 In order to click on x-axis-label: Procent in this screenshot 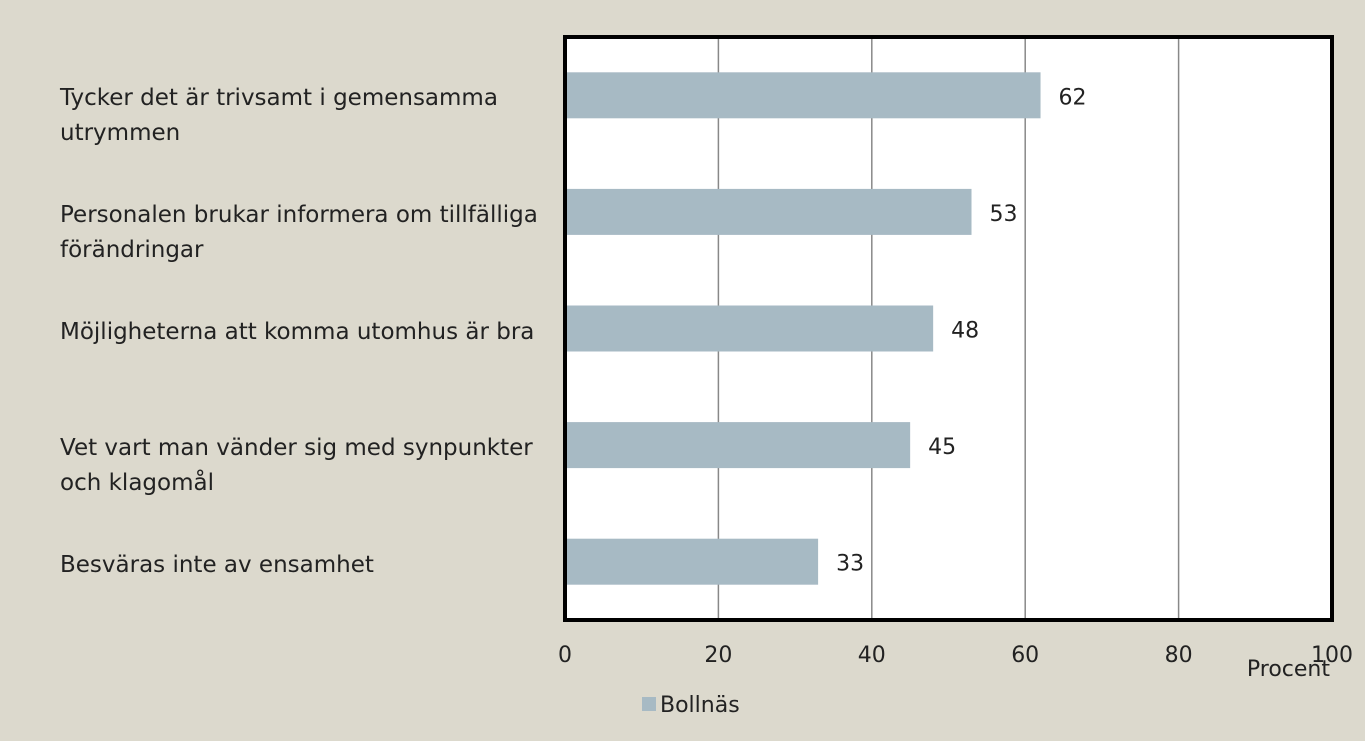, I will do `click(1288, 669)`.